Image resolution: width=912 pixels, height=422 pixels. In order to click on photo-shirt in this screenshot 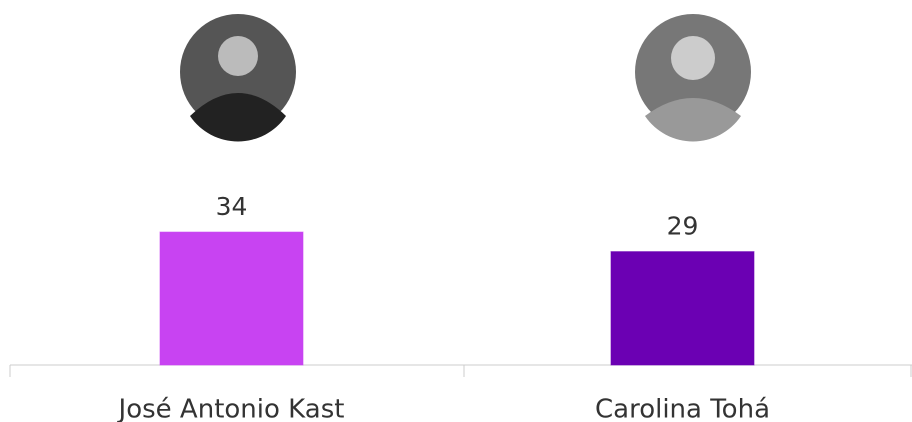, I will do `click(693, 120)`.